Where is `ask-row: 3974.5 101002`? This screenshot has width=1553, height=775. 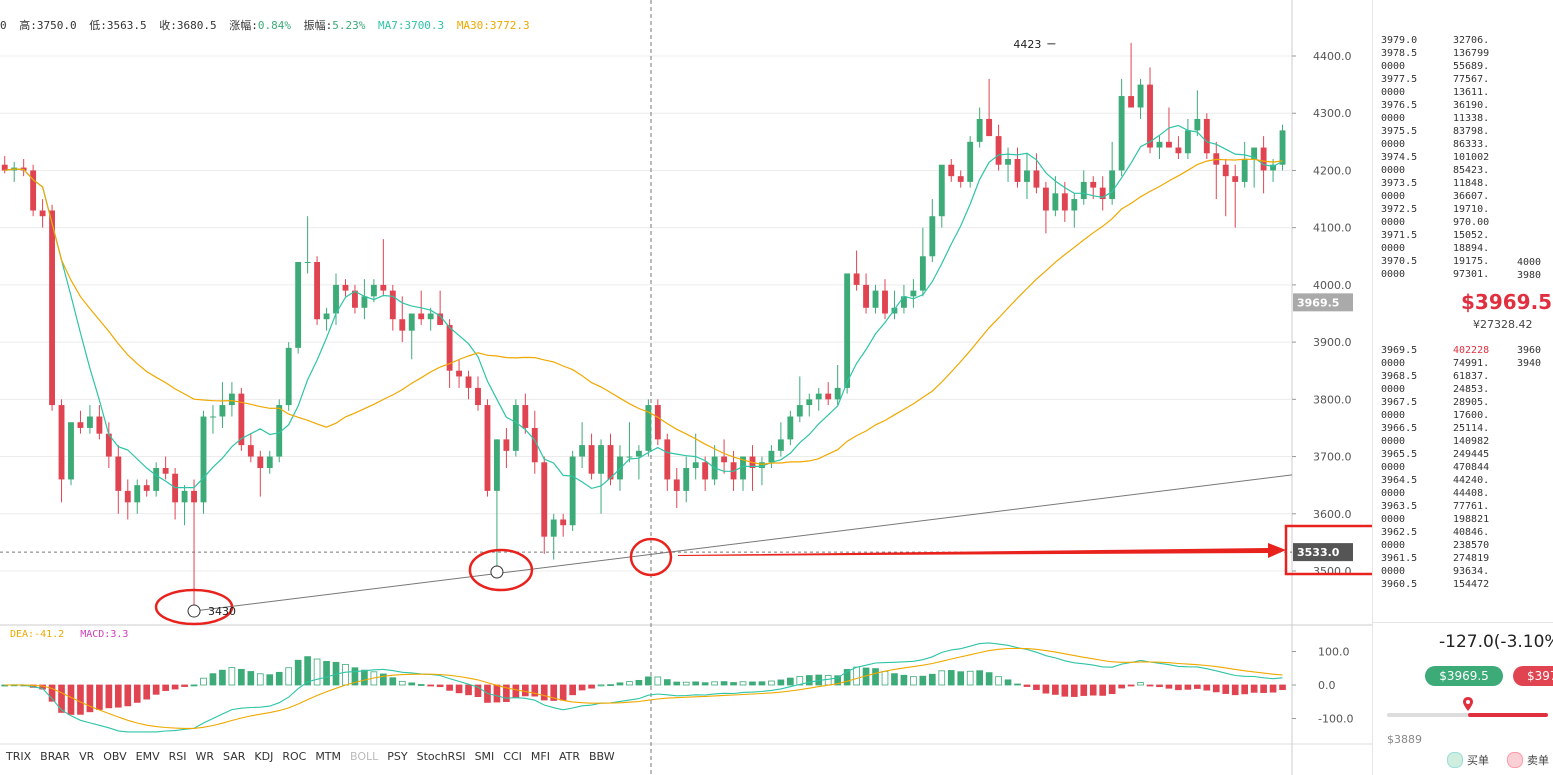 ask-row: 3974.5 101002 is located at coordinates (1446, 157).